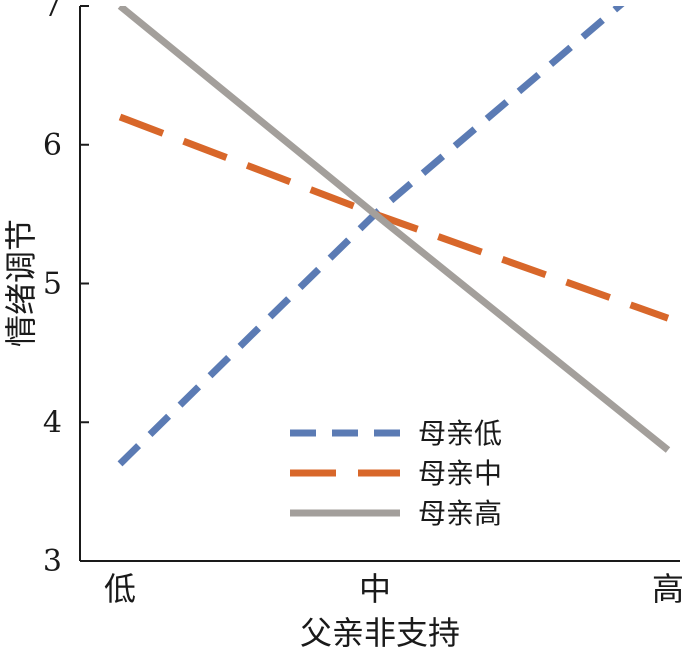 The image size is (700, 655). I want to click on x-tick-label: 高, so click(668, 589).